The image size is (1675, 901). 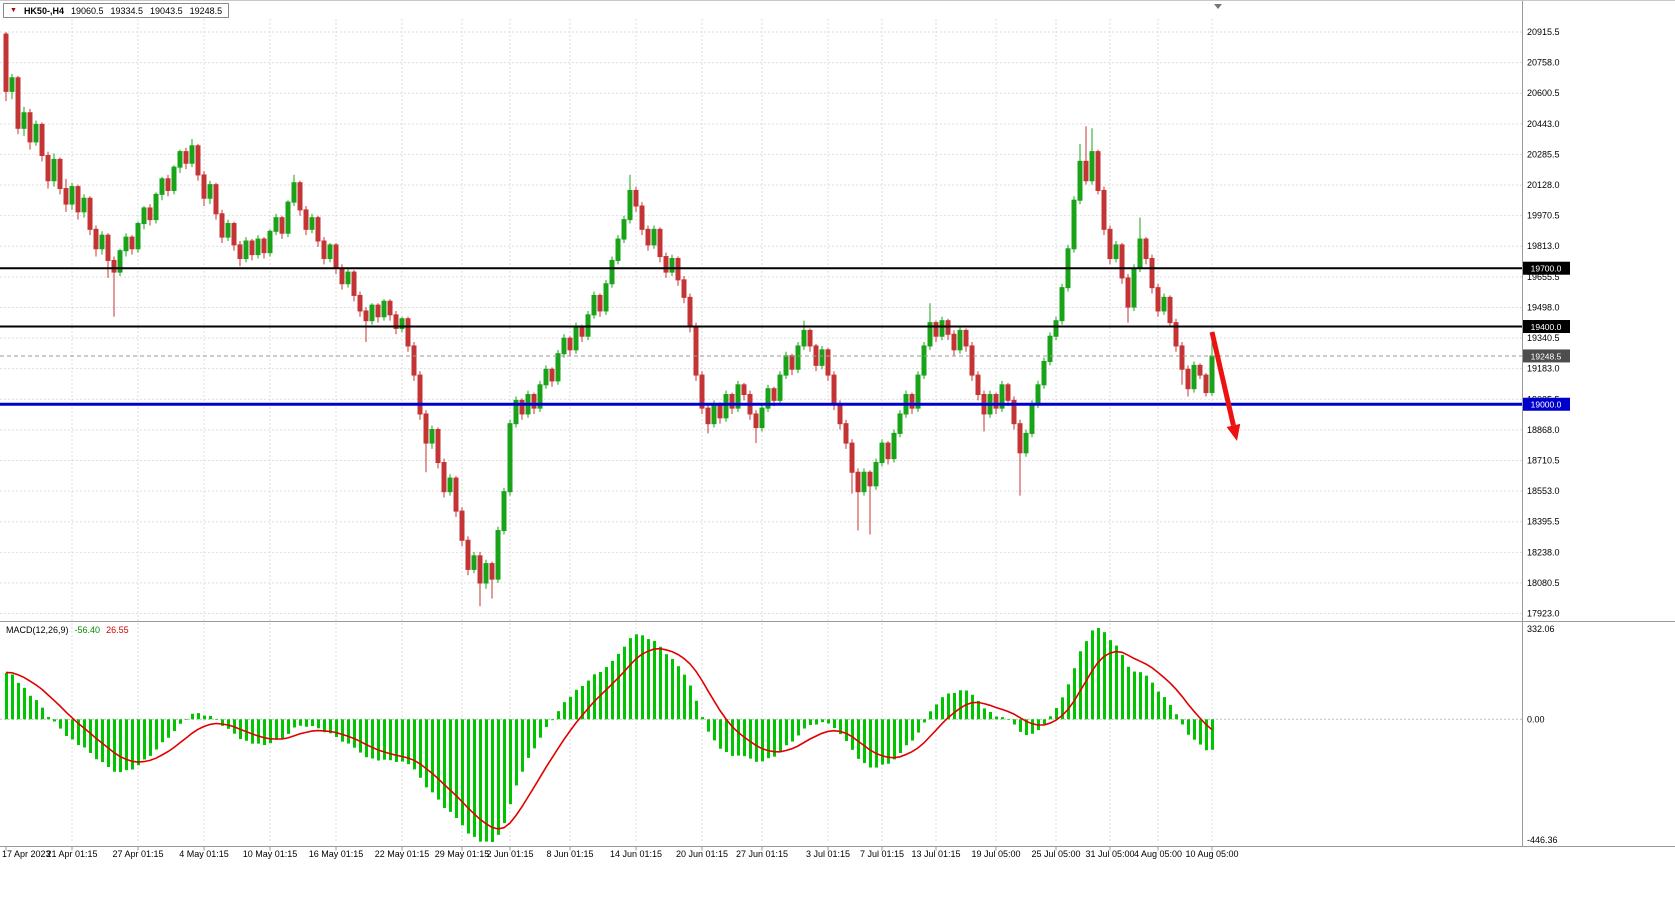 What do you see at coordinates (137, 854) in the screenshot?
I see `svg-text: 27 Apr 01:15` at bounding box center [137, 854].